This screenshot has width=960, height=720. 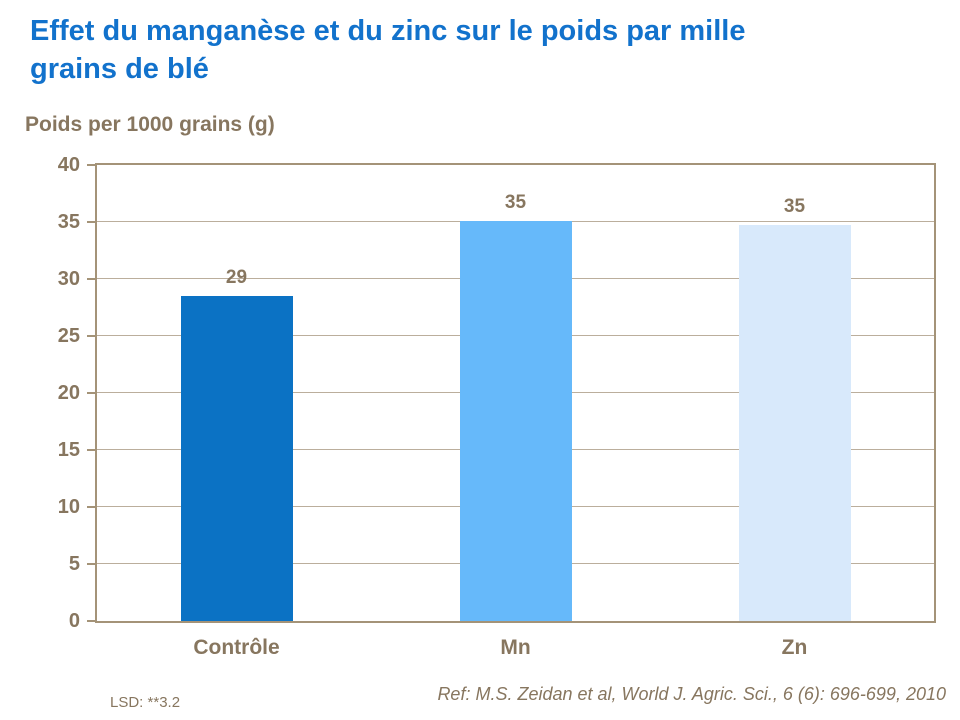 What do you see at coordinates (236, 458) in the screenshot?
I see `bar-contrôle` at bounding box center [236, 458].